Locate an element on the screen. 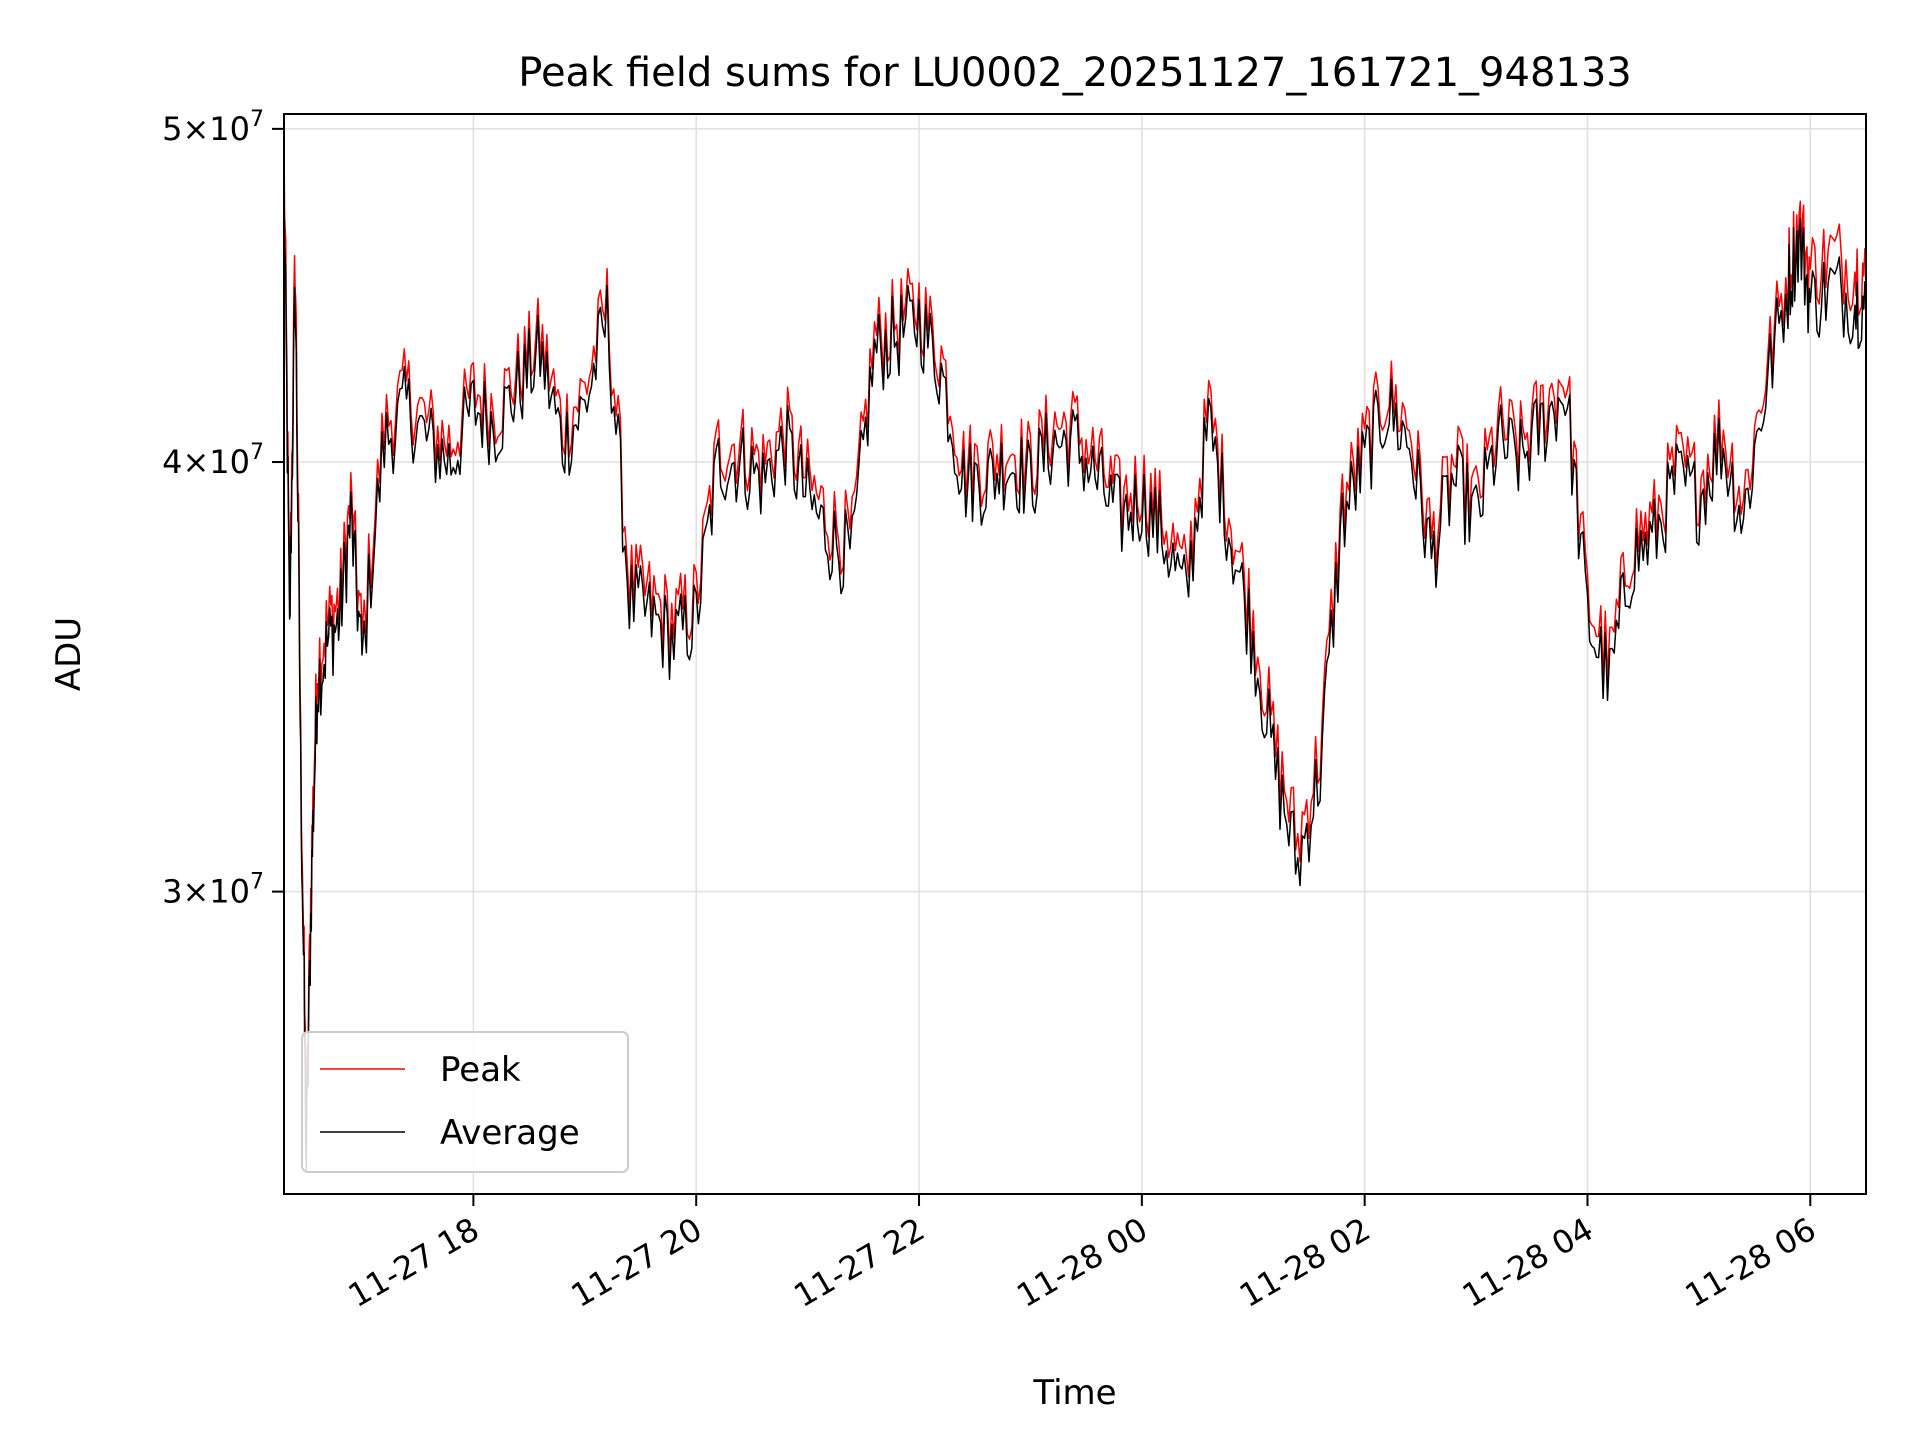  legend: Peak Average is located at coordinates (465, 1102).